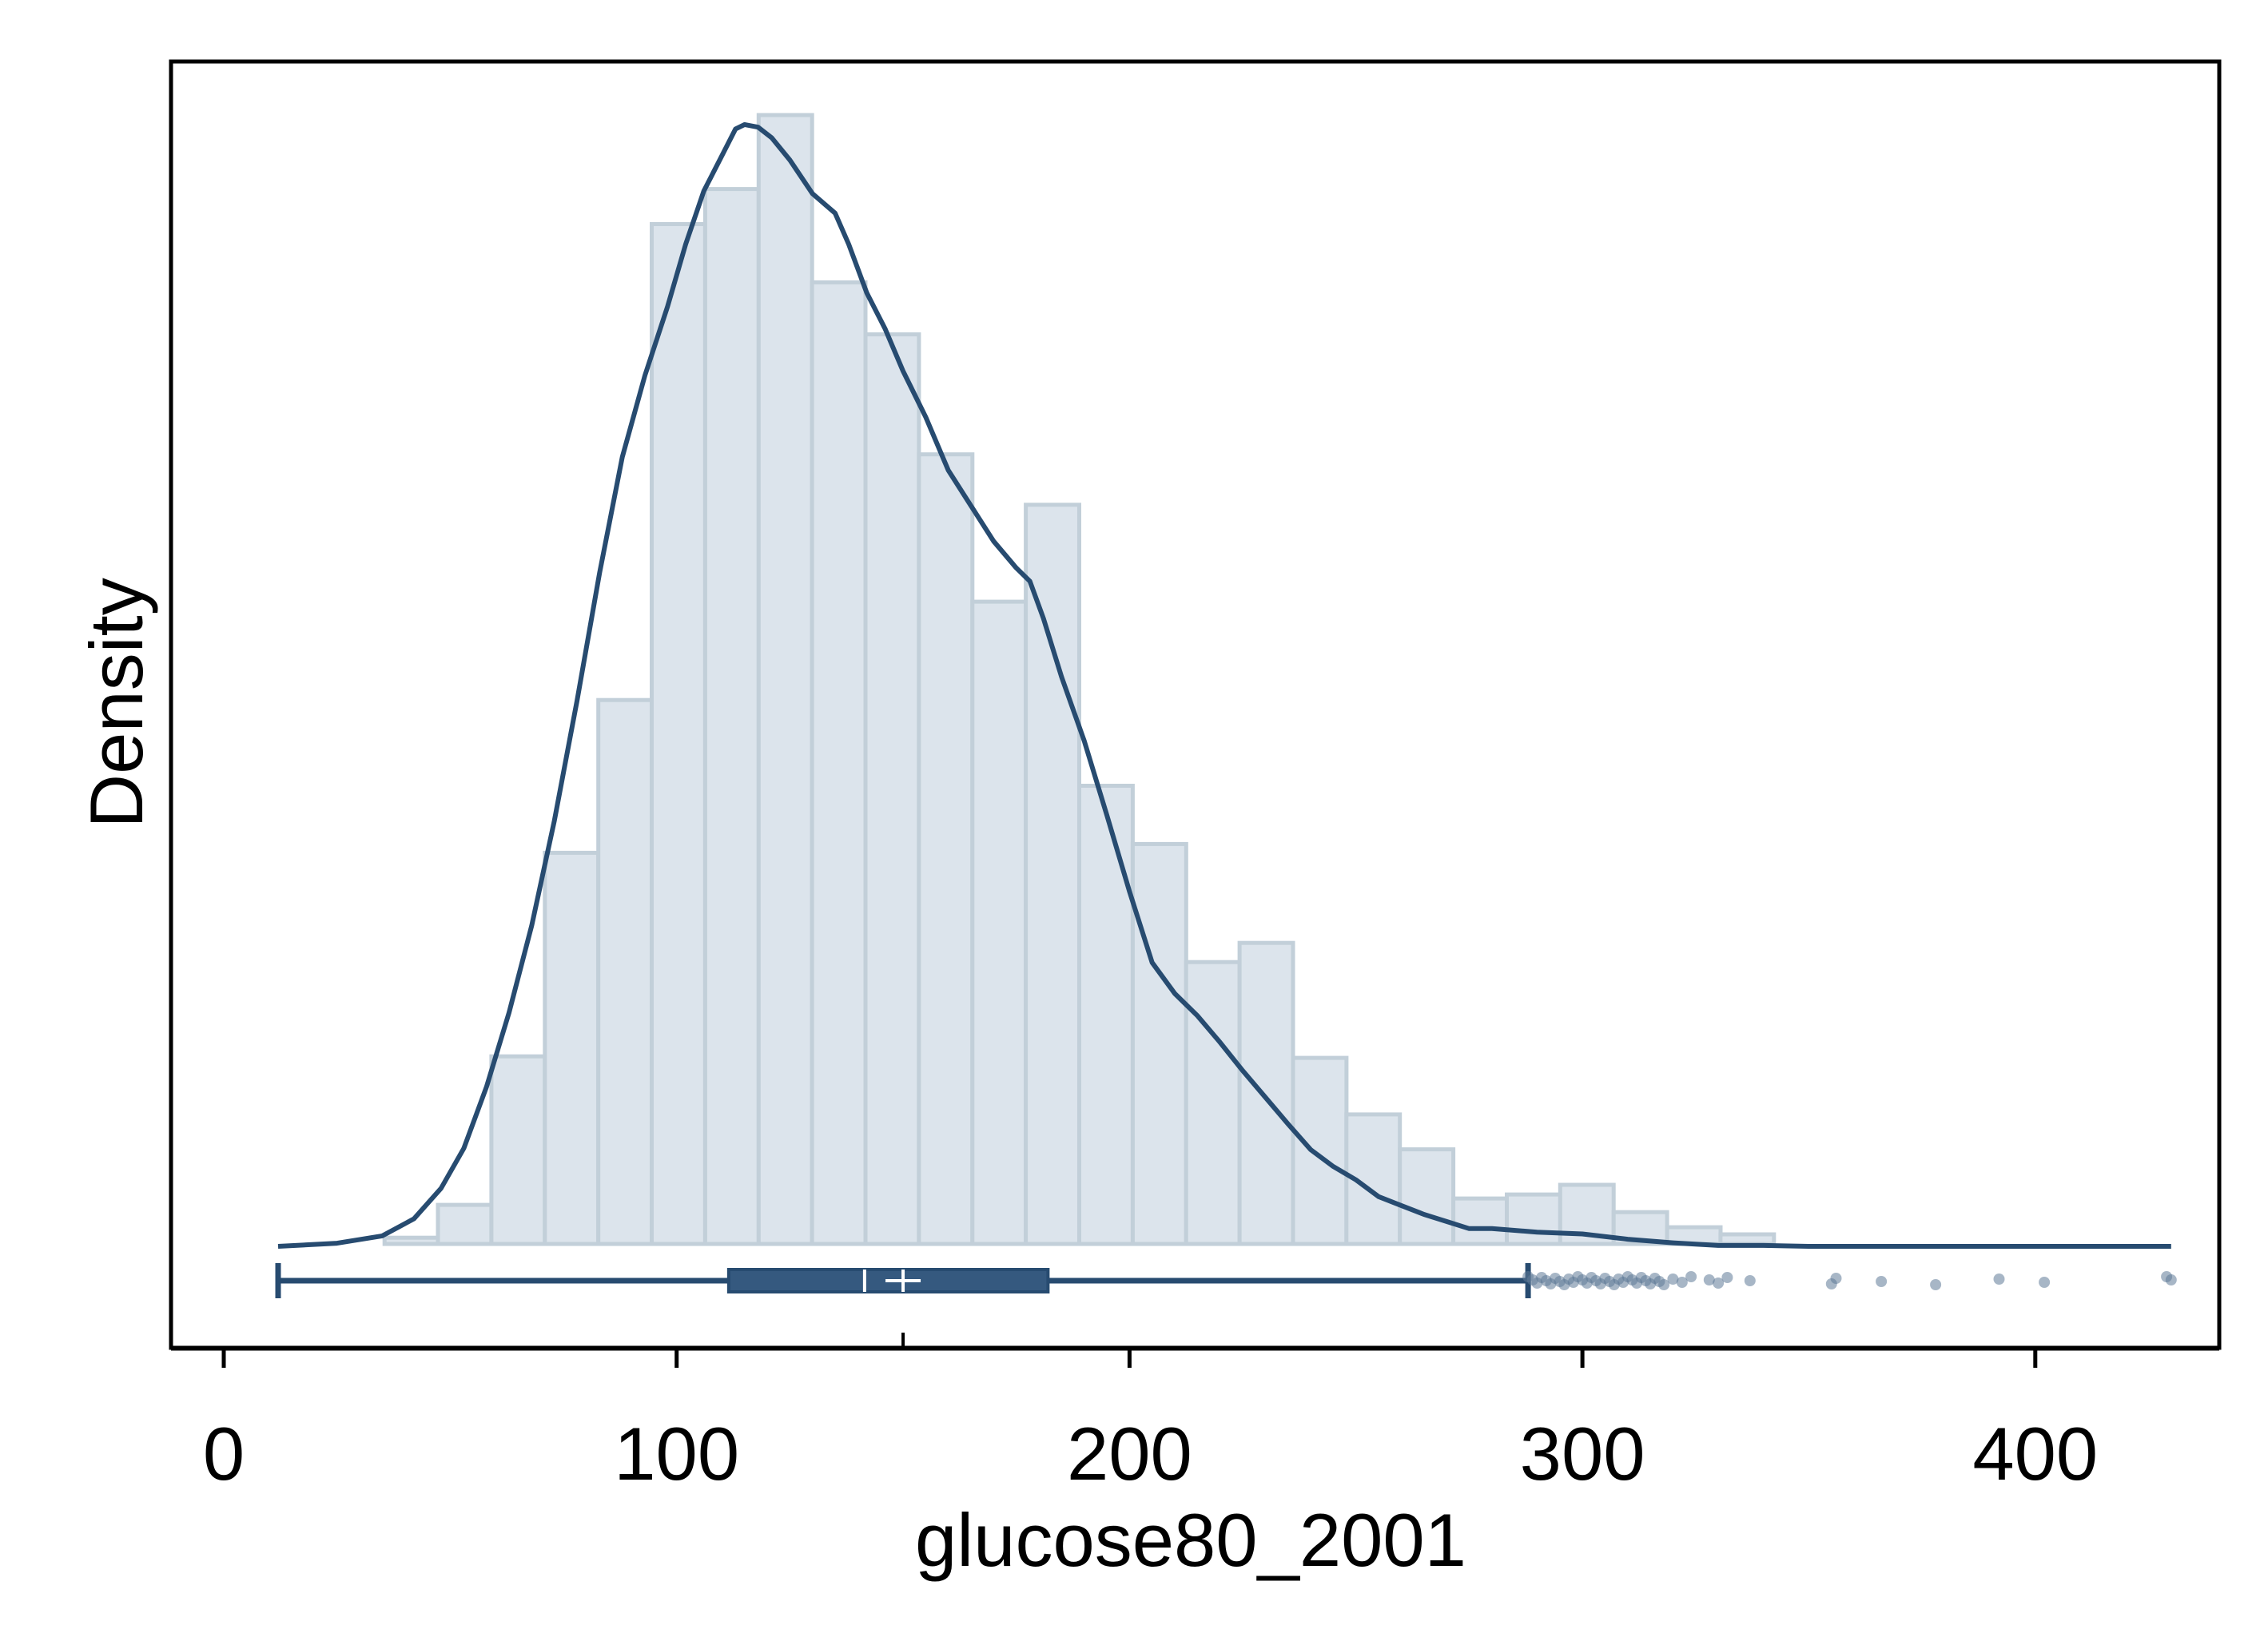 The width and height of the screenshot is (2268, 1649). Describe the element at coordinates (1582, 1454) in the screenshot. I see `x-tick-label-300: 300` at that location.